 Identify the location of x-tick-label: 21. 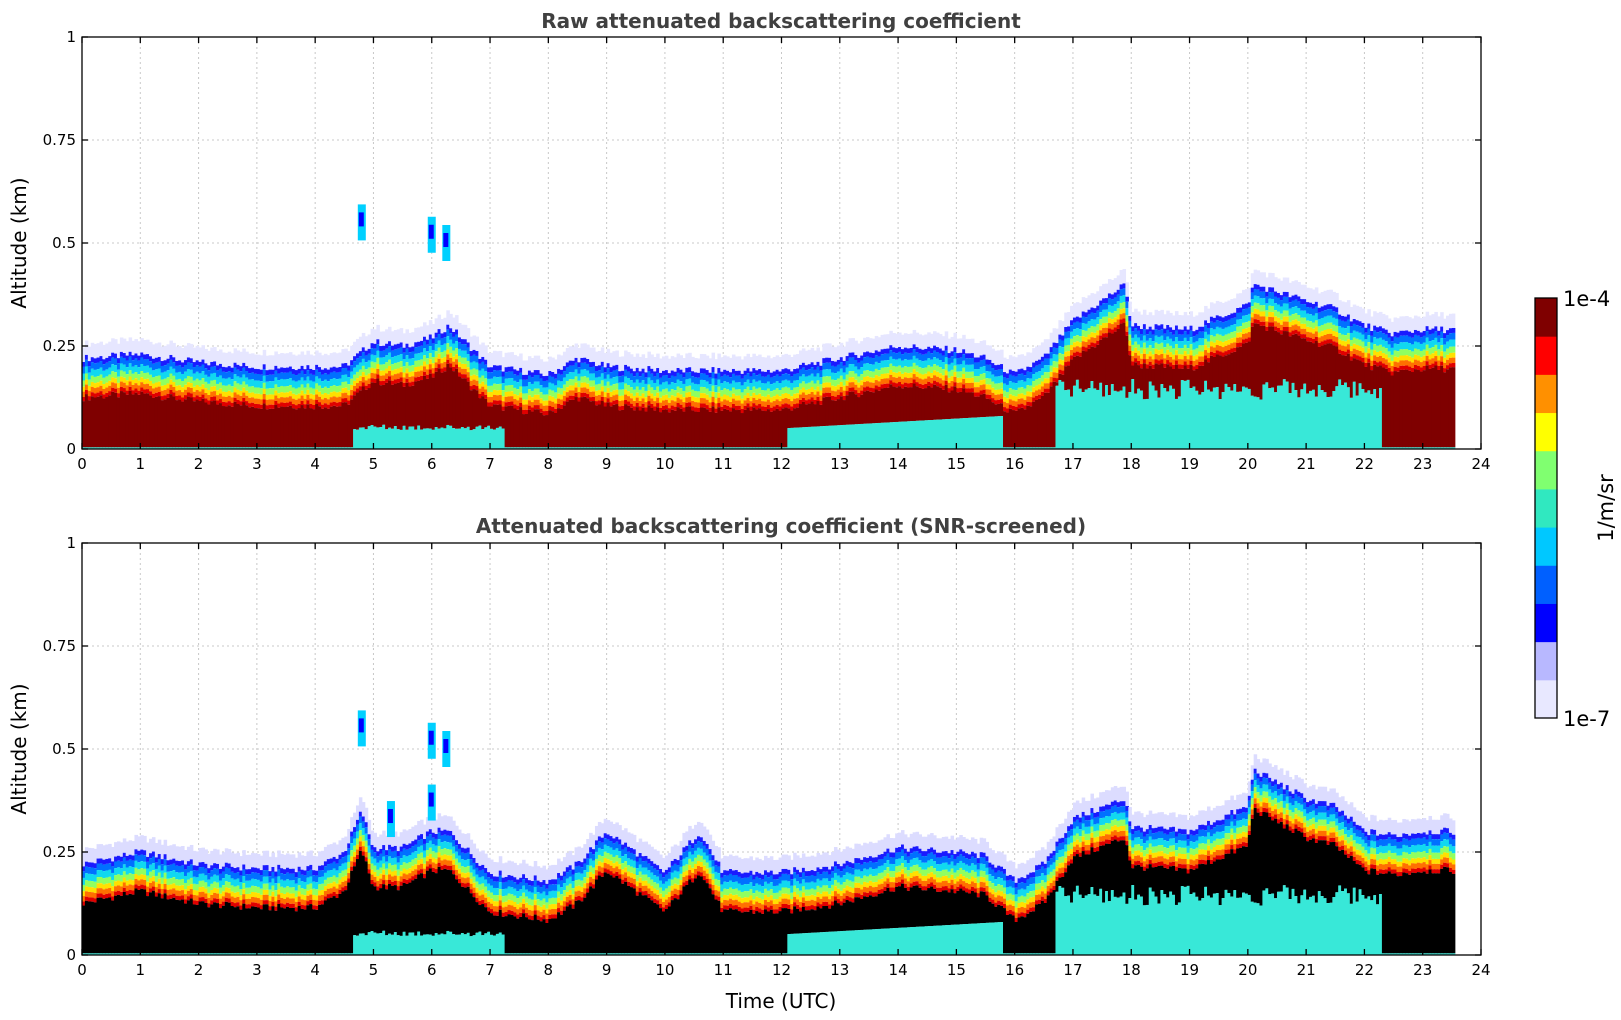
(1306, 464).